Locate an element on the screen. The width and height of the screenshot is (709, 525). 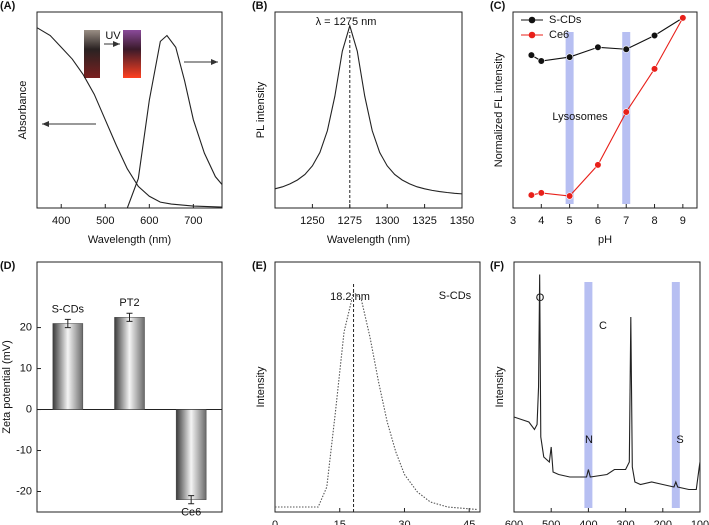
panel-label: (C) is located at coordinates (498, 6).